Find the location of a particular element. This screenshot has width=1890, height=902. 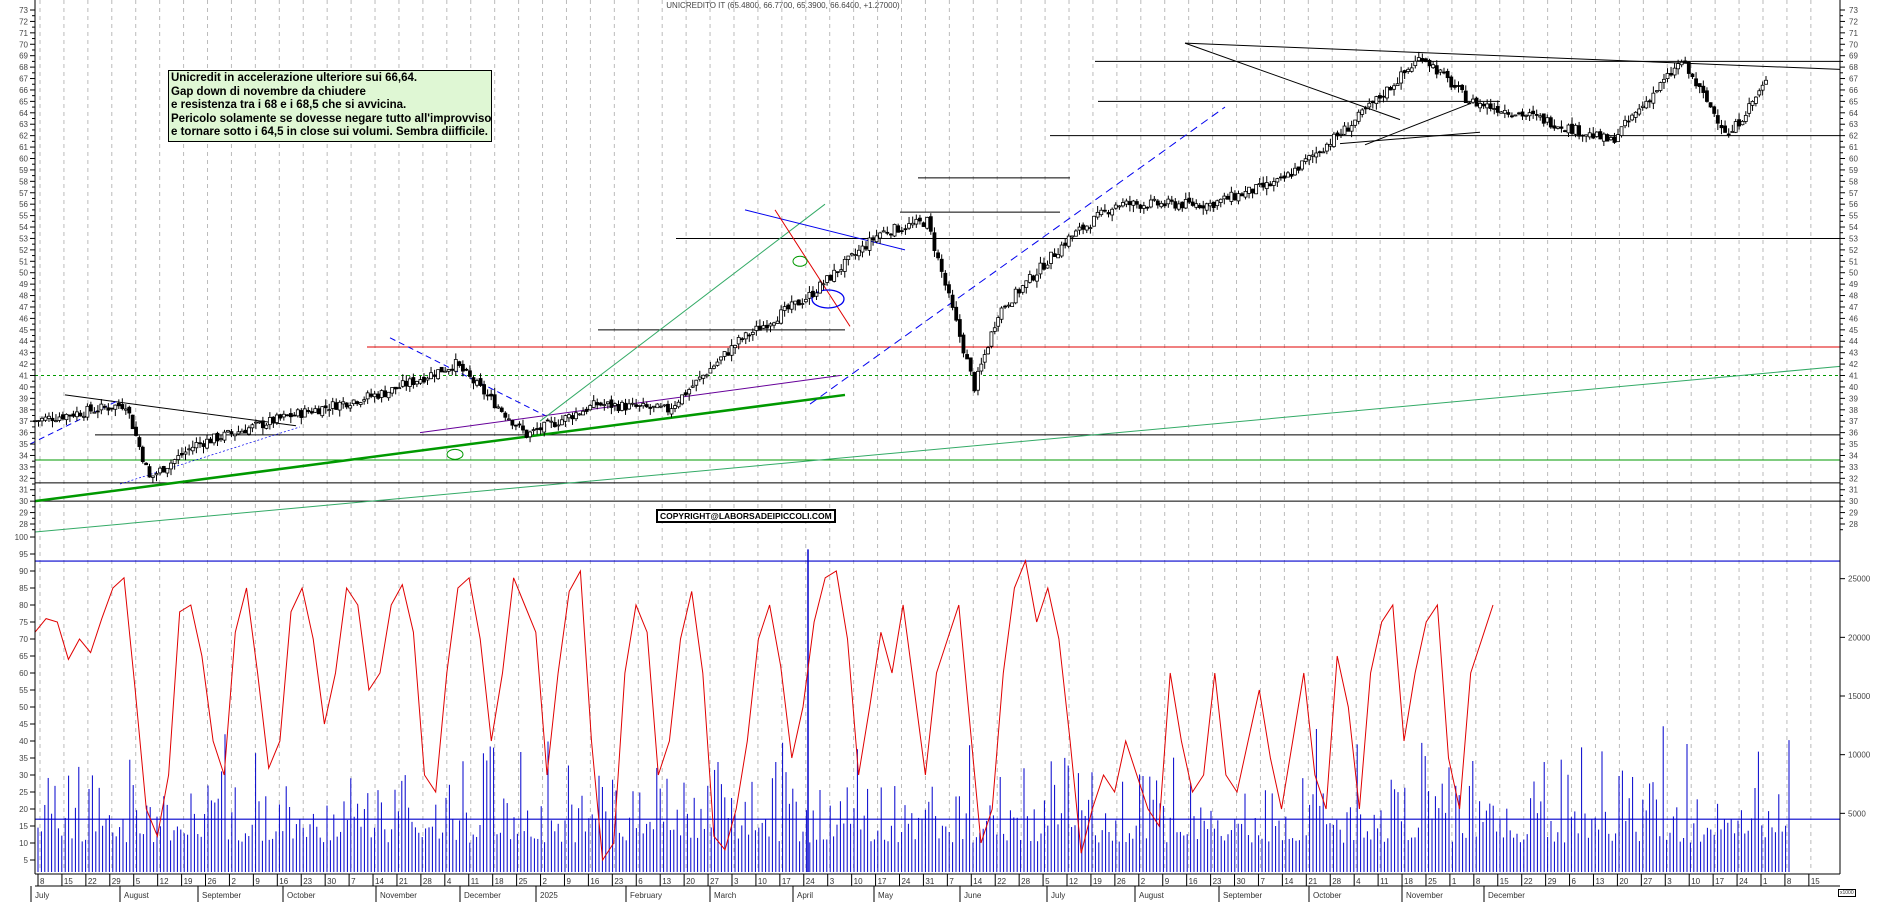

svg-text: 20000 is located at coordinates (1859, 637).